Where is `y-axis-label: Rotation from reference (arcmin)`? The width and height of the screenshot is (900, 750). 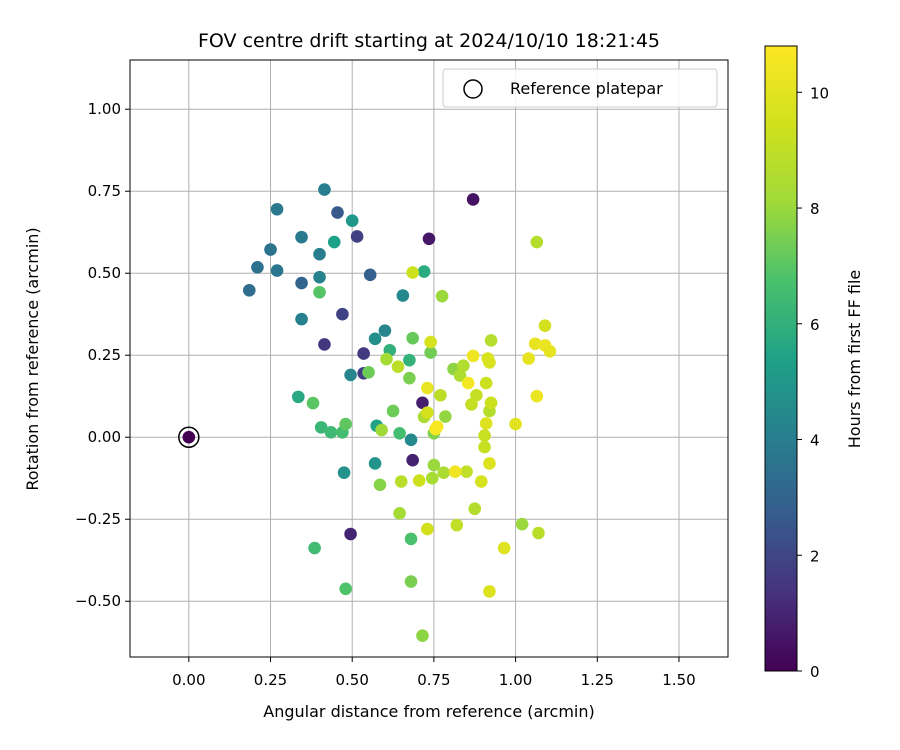
y-axis-label: Rotation from reference (arcmin) is located at coordinates (32, 358).